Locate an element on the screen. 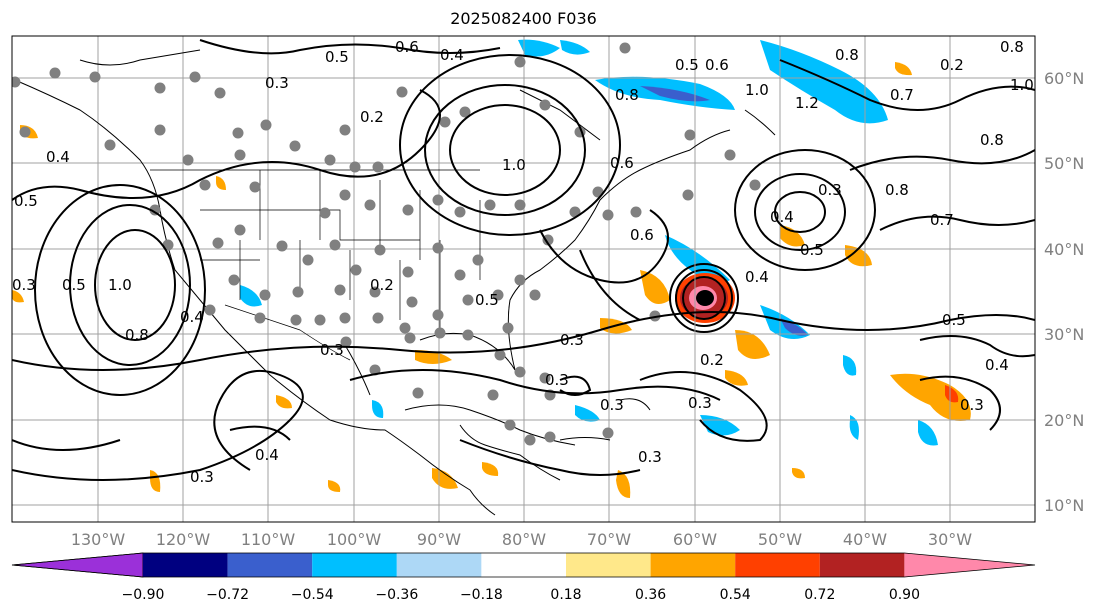 This screenshot has width=1105, height=615. colorbar-tick: 0.36 is located at coordinates (650, 595).